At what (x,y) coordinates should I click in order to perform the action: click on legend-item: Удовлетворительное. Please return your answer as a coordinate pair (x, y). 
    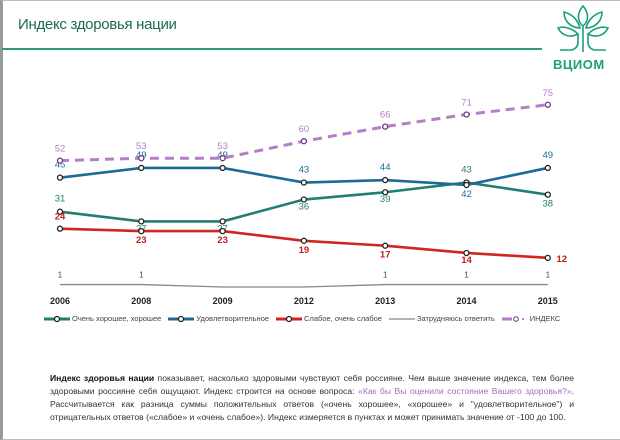
    Looking at the image, I should click on (218, 318).